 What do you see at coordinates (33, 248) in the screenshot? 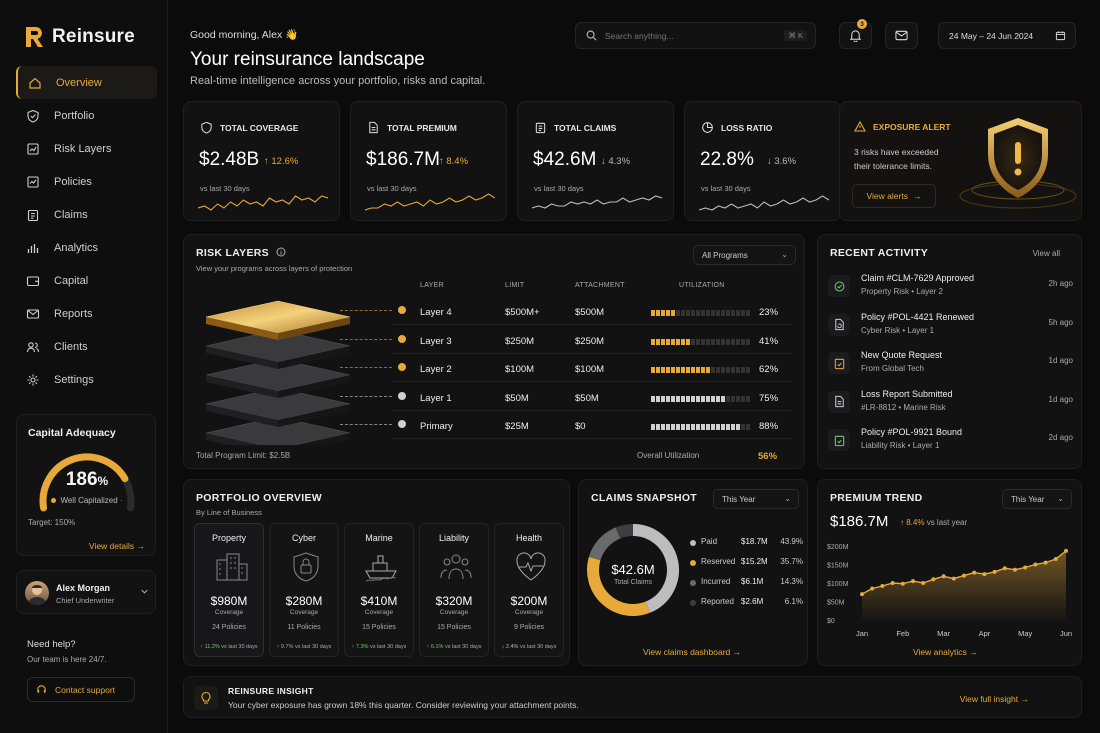
I see `bar-chart-icon` at bounding box center [33, 248].